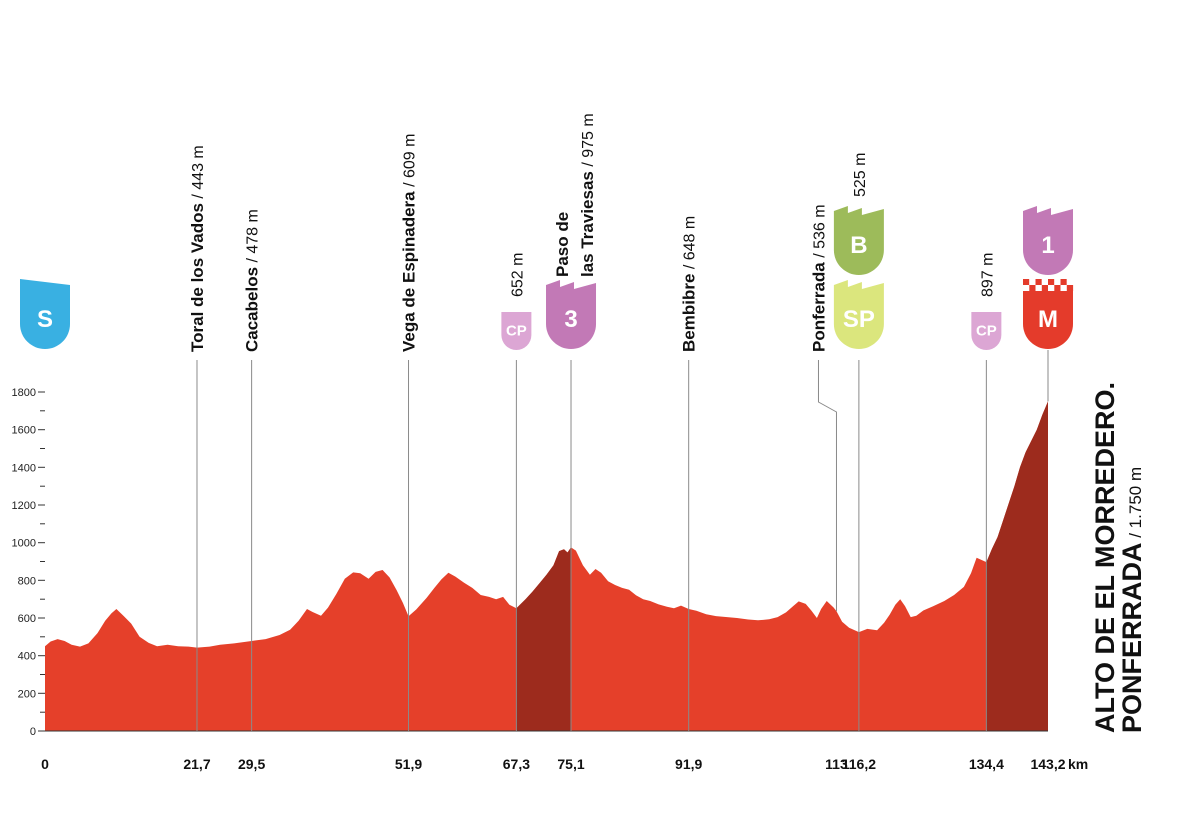  What do you see at coordinates (688, 764) in the screenshot?
I see `x-tick-label: 91,9` at bounding box center [688, 764].